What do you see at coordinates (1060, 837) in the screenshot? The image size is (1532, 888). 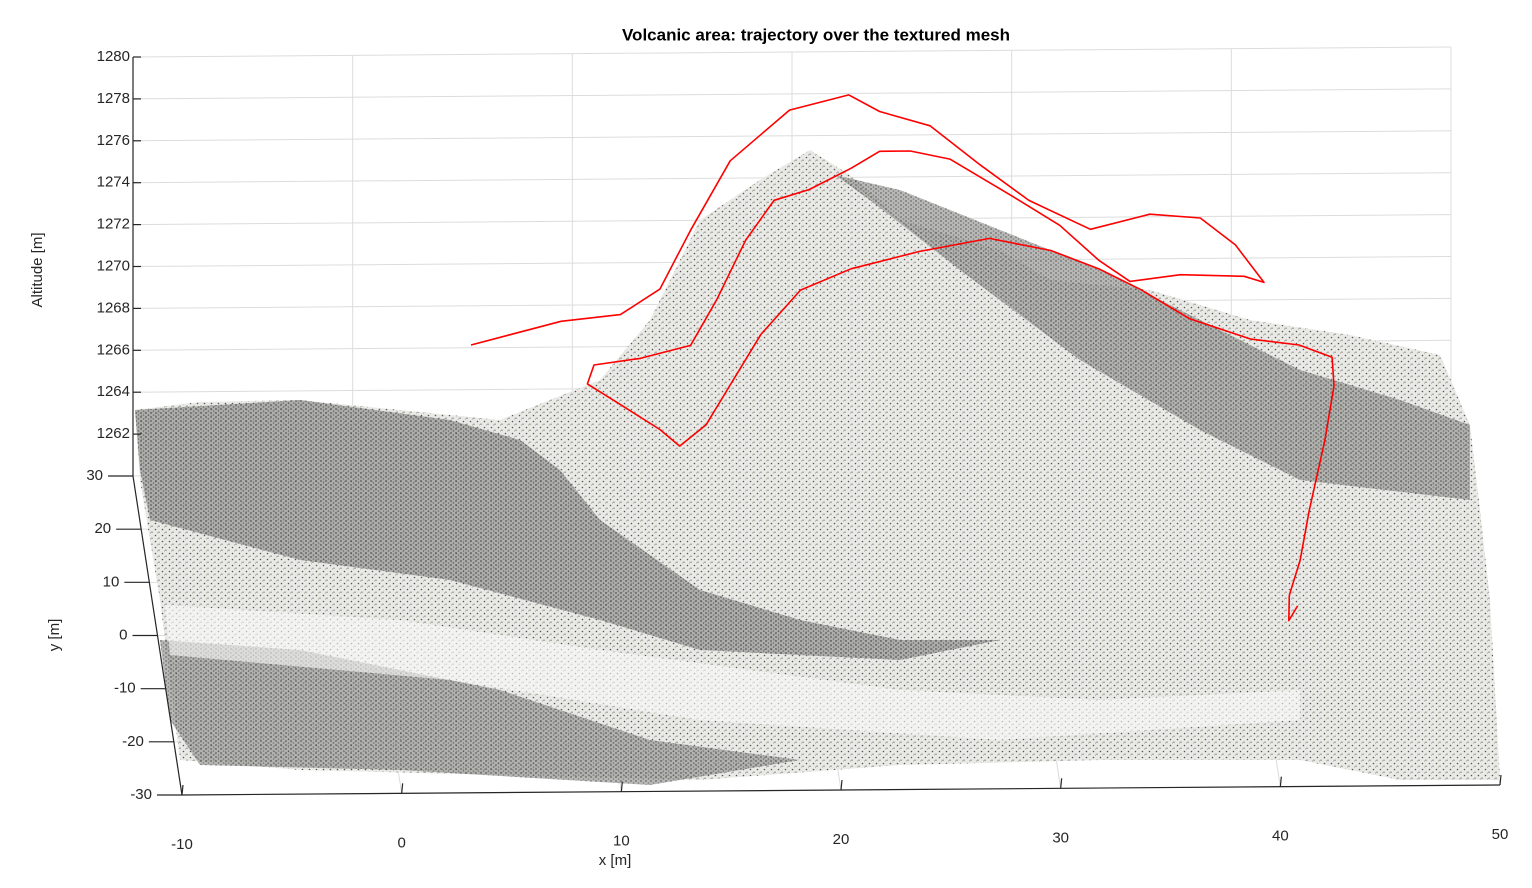 I see `x-tick-label: 30` at bounding box center [1060, 837].